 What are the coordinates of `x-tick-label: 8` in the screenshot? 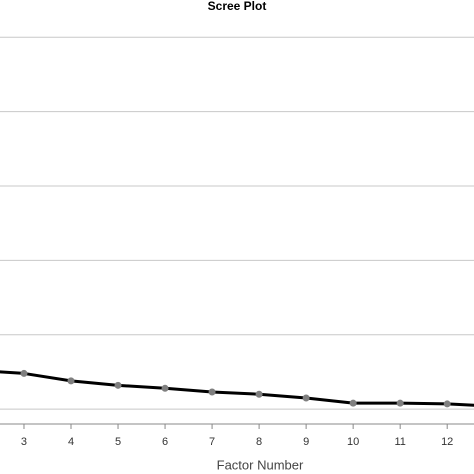 It's located at (259, 442).